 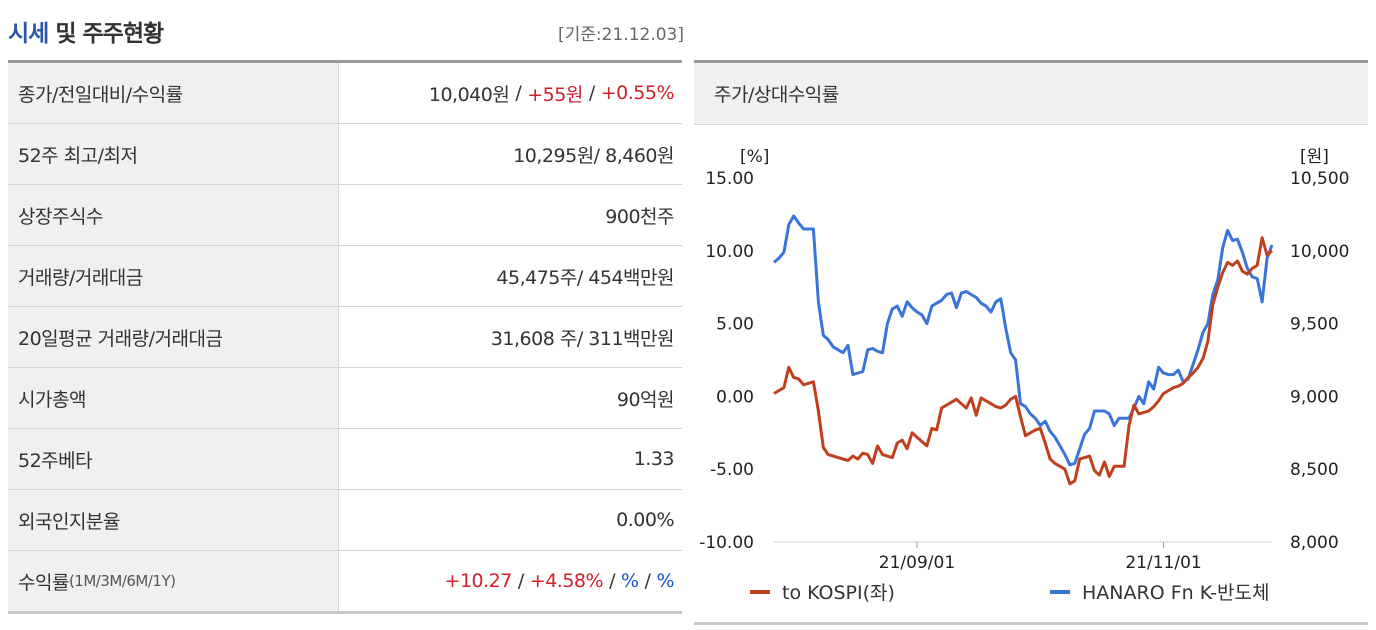 What do you see at coordinates (1319, 252) in the screenshot?
I see `right-tick-label: 10,000` at bounding box center [1319, 252].